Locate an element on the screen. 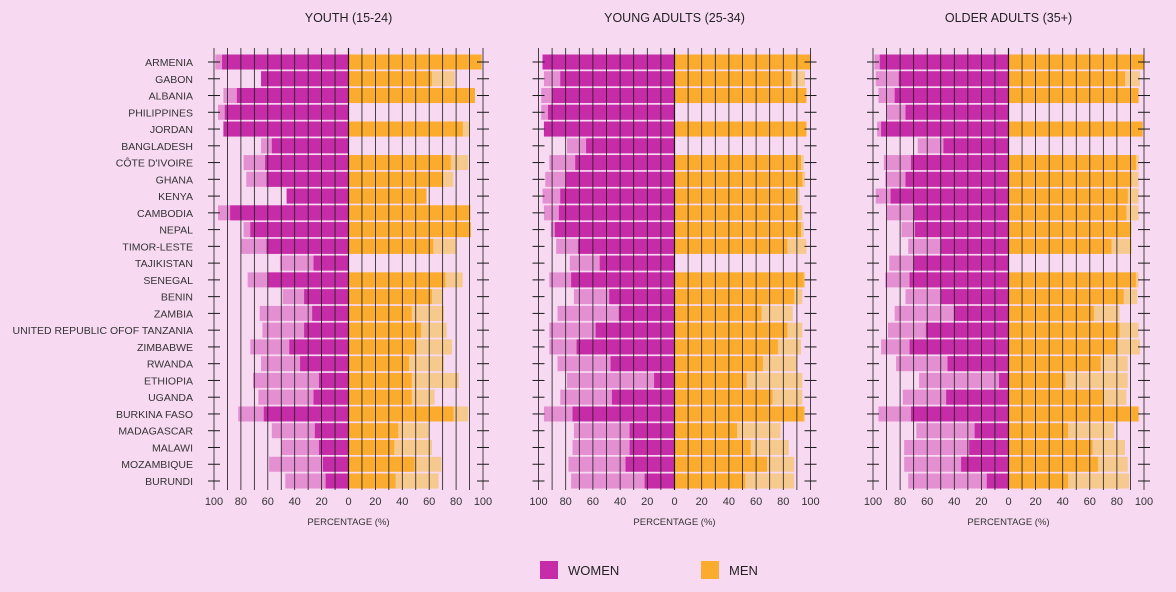 The height and width of the screenshot is (592, 1176). category-label: MALAWI is located at coordinates (172, 448).